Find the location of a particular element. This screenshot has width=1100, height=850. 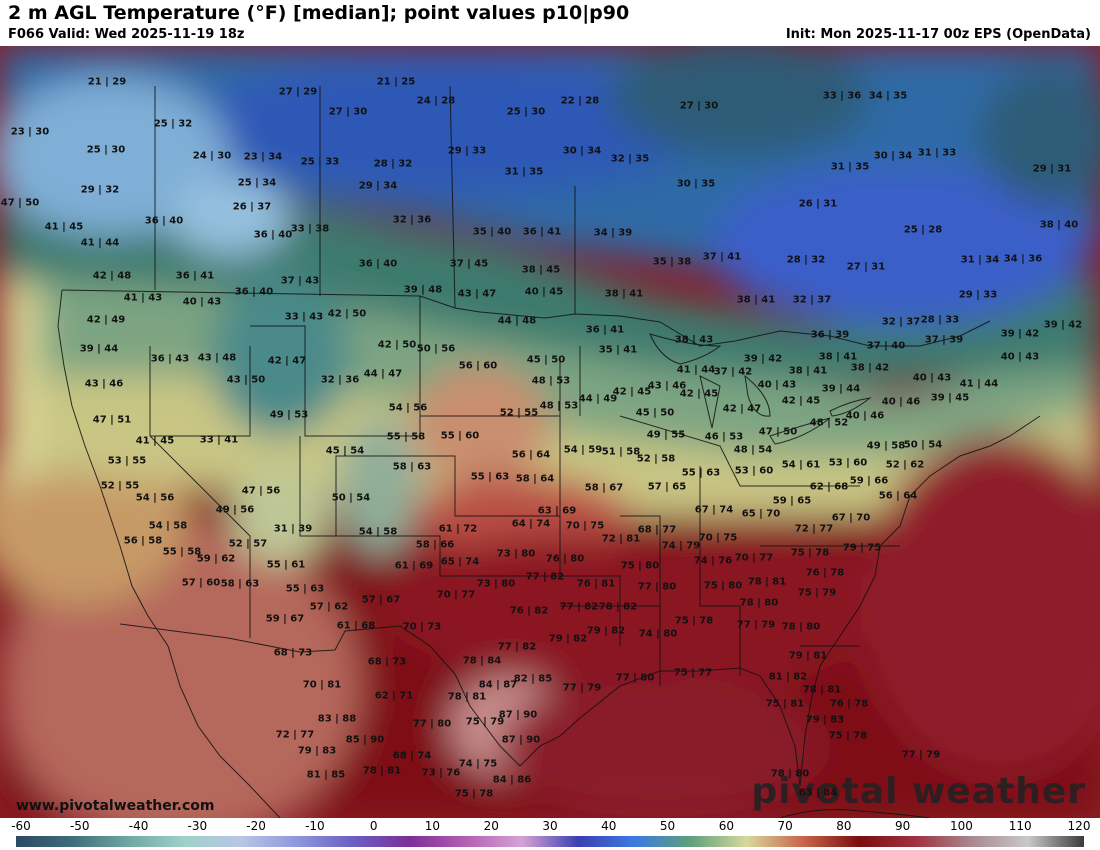

point-value: 28 | 32 is located at coordinates (393, 164).